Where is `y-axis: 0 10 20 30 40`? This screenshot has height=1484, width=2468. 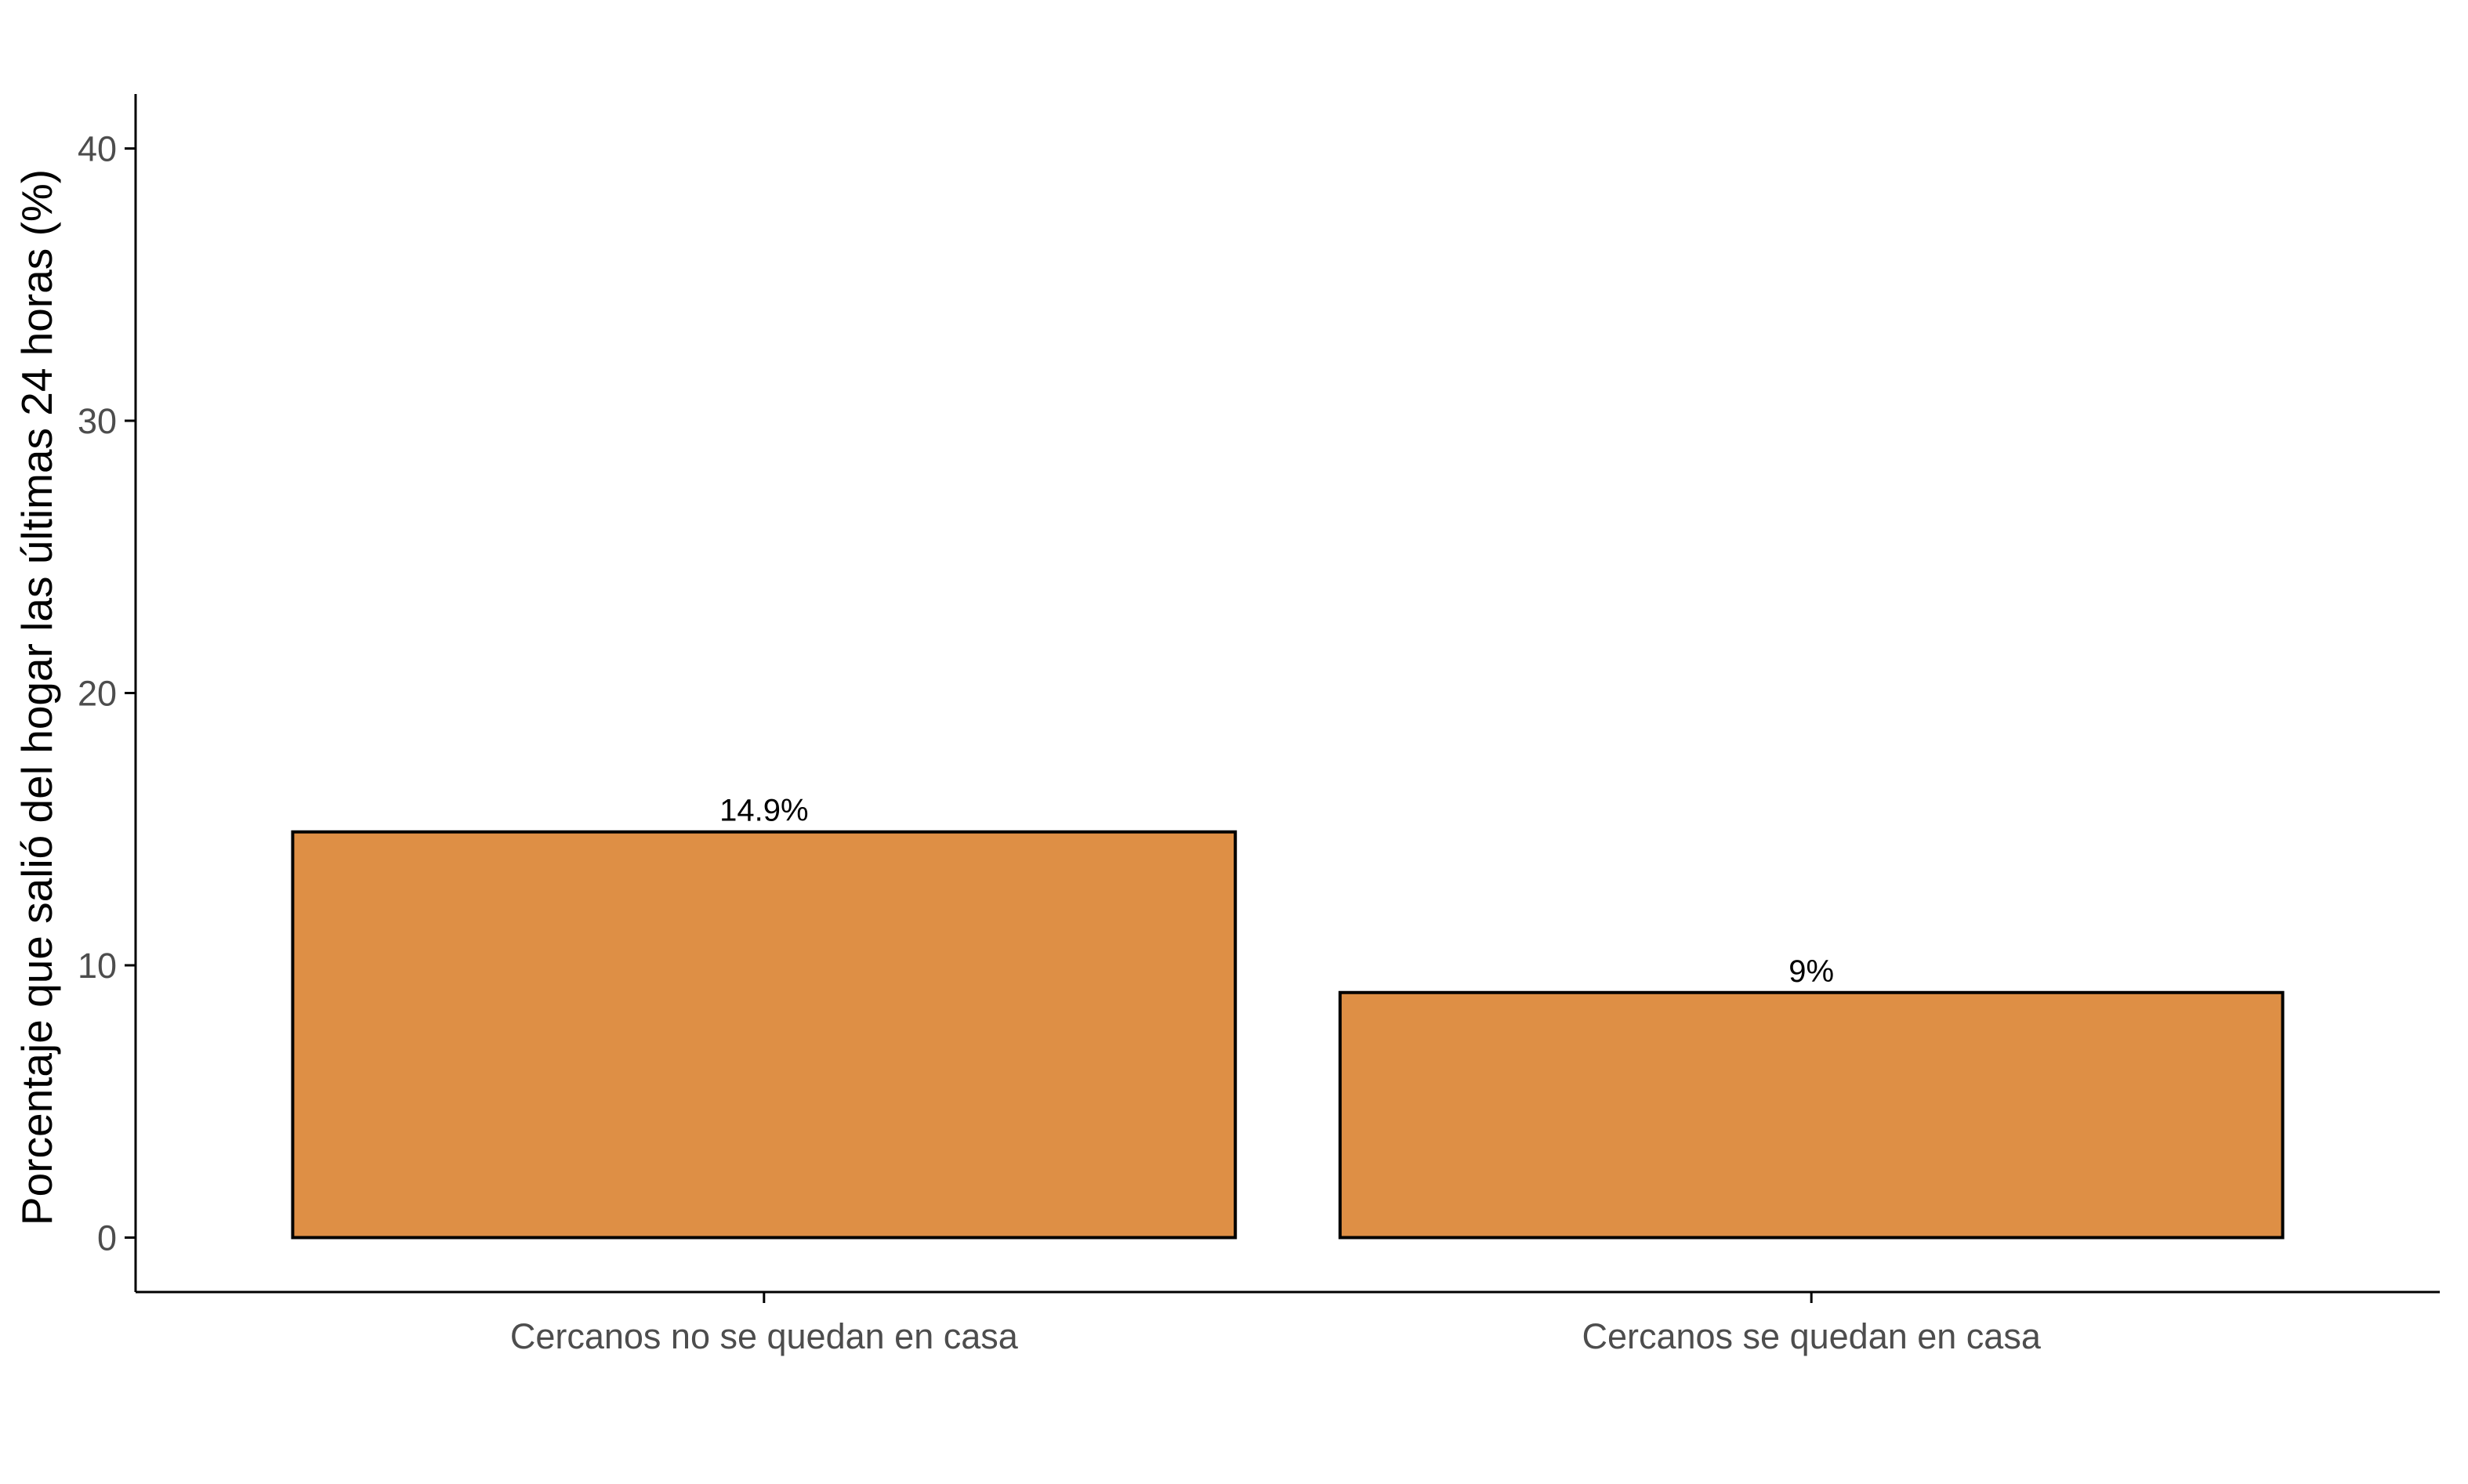
y-axis: 0 10 20 30 40 is located at coordinates (107, 693).